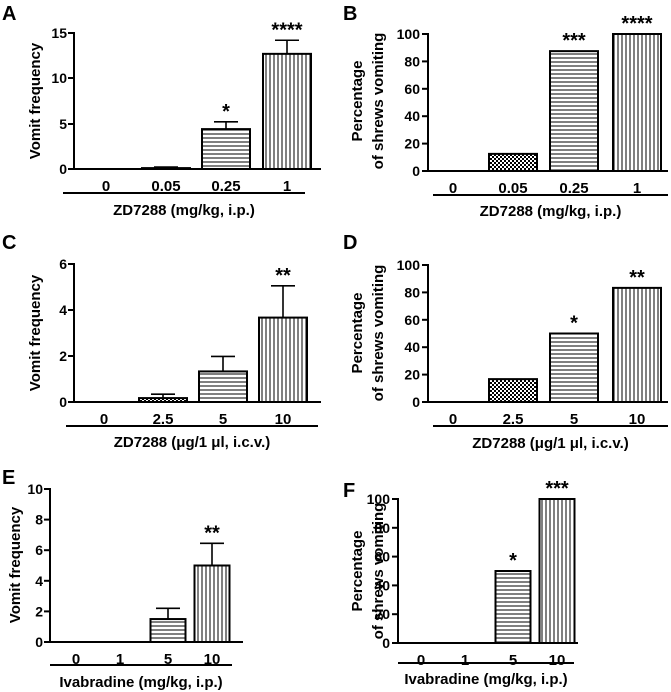  I want to click on panel-d-category-4: 10, so click(637, 419).